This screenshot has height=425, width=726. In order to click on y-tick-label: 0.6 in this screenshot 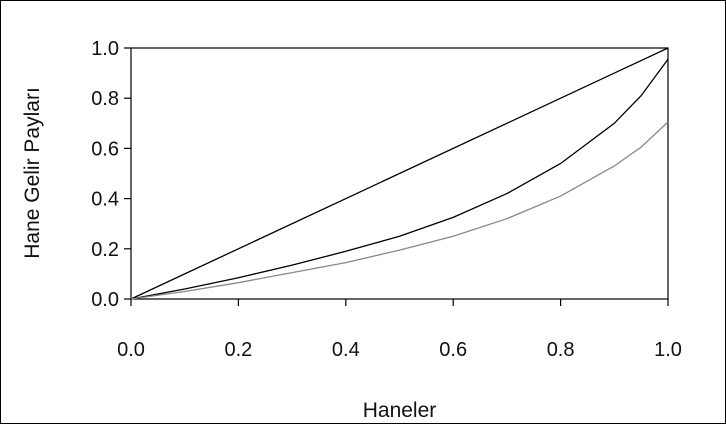, I will do `click(105, 149)`.